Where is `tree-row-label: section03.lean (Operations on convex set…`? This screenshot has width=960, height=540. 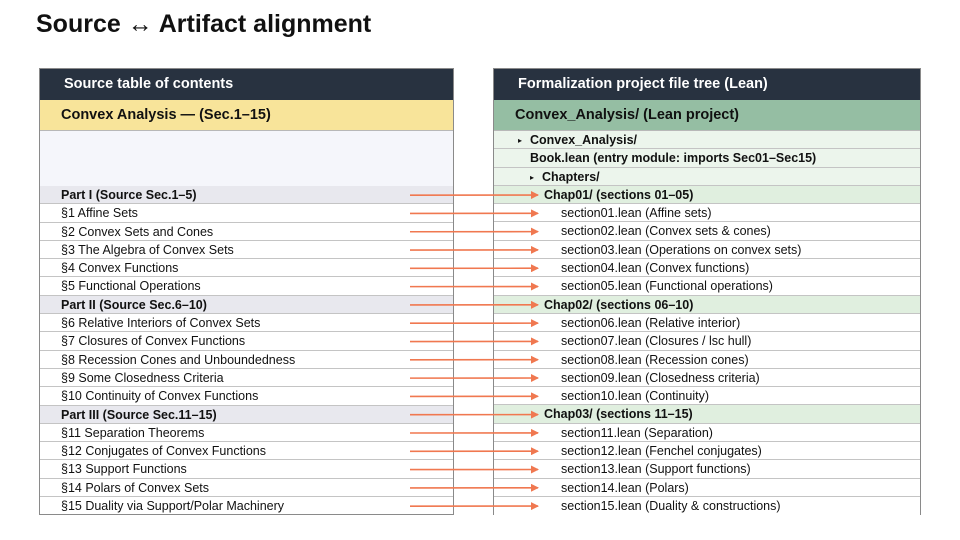
tree-row-label: section03.lean (Operations on convex set… is located at coordinates (681, 249).